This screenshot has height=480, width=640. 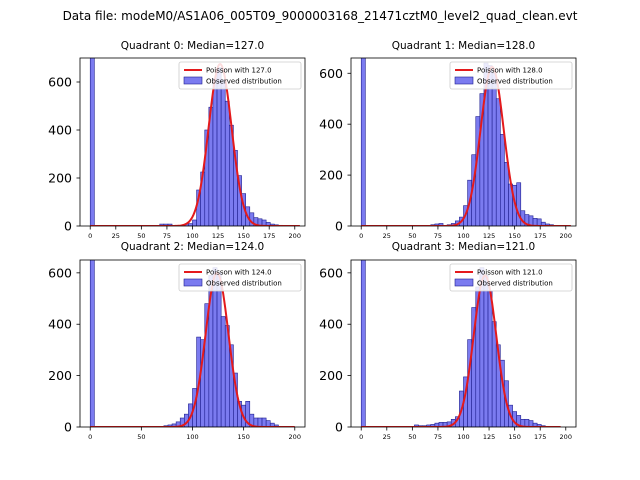 I want to click on q1-legend-bar-swatch, so click(x=464, y=80).